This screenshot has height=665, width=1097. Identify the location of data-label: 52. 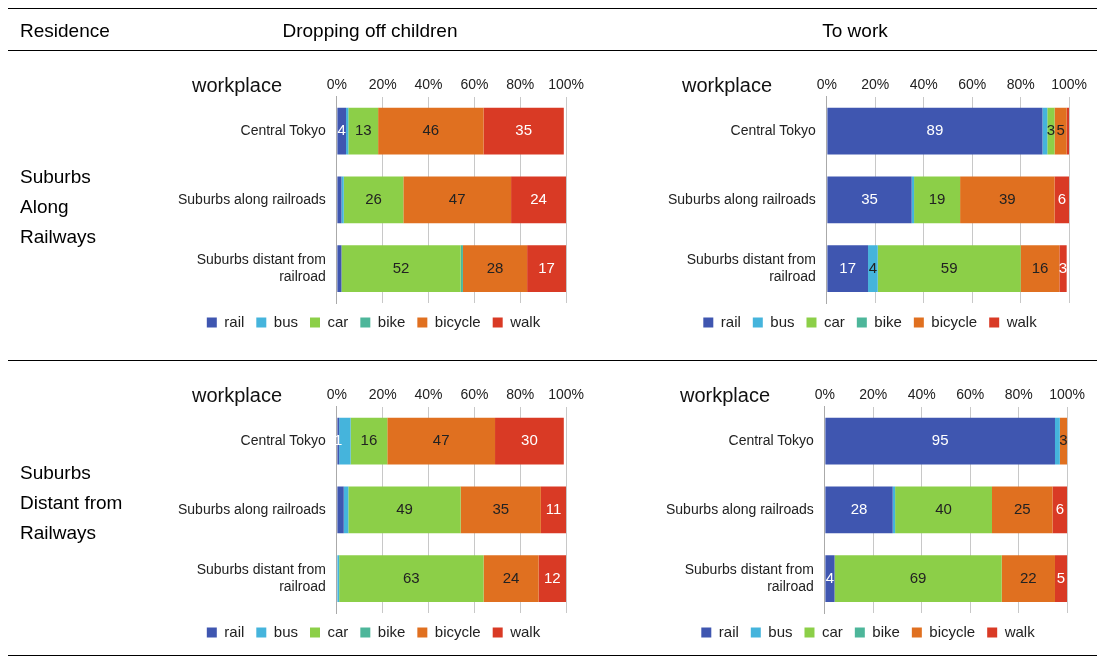
(401, 267).